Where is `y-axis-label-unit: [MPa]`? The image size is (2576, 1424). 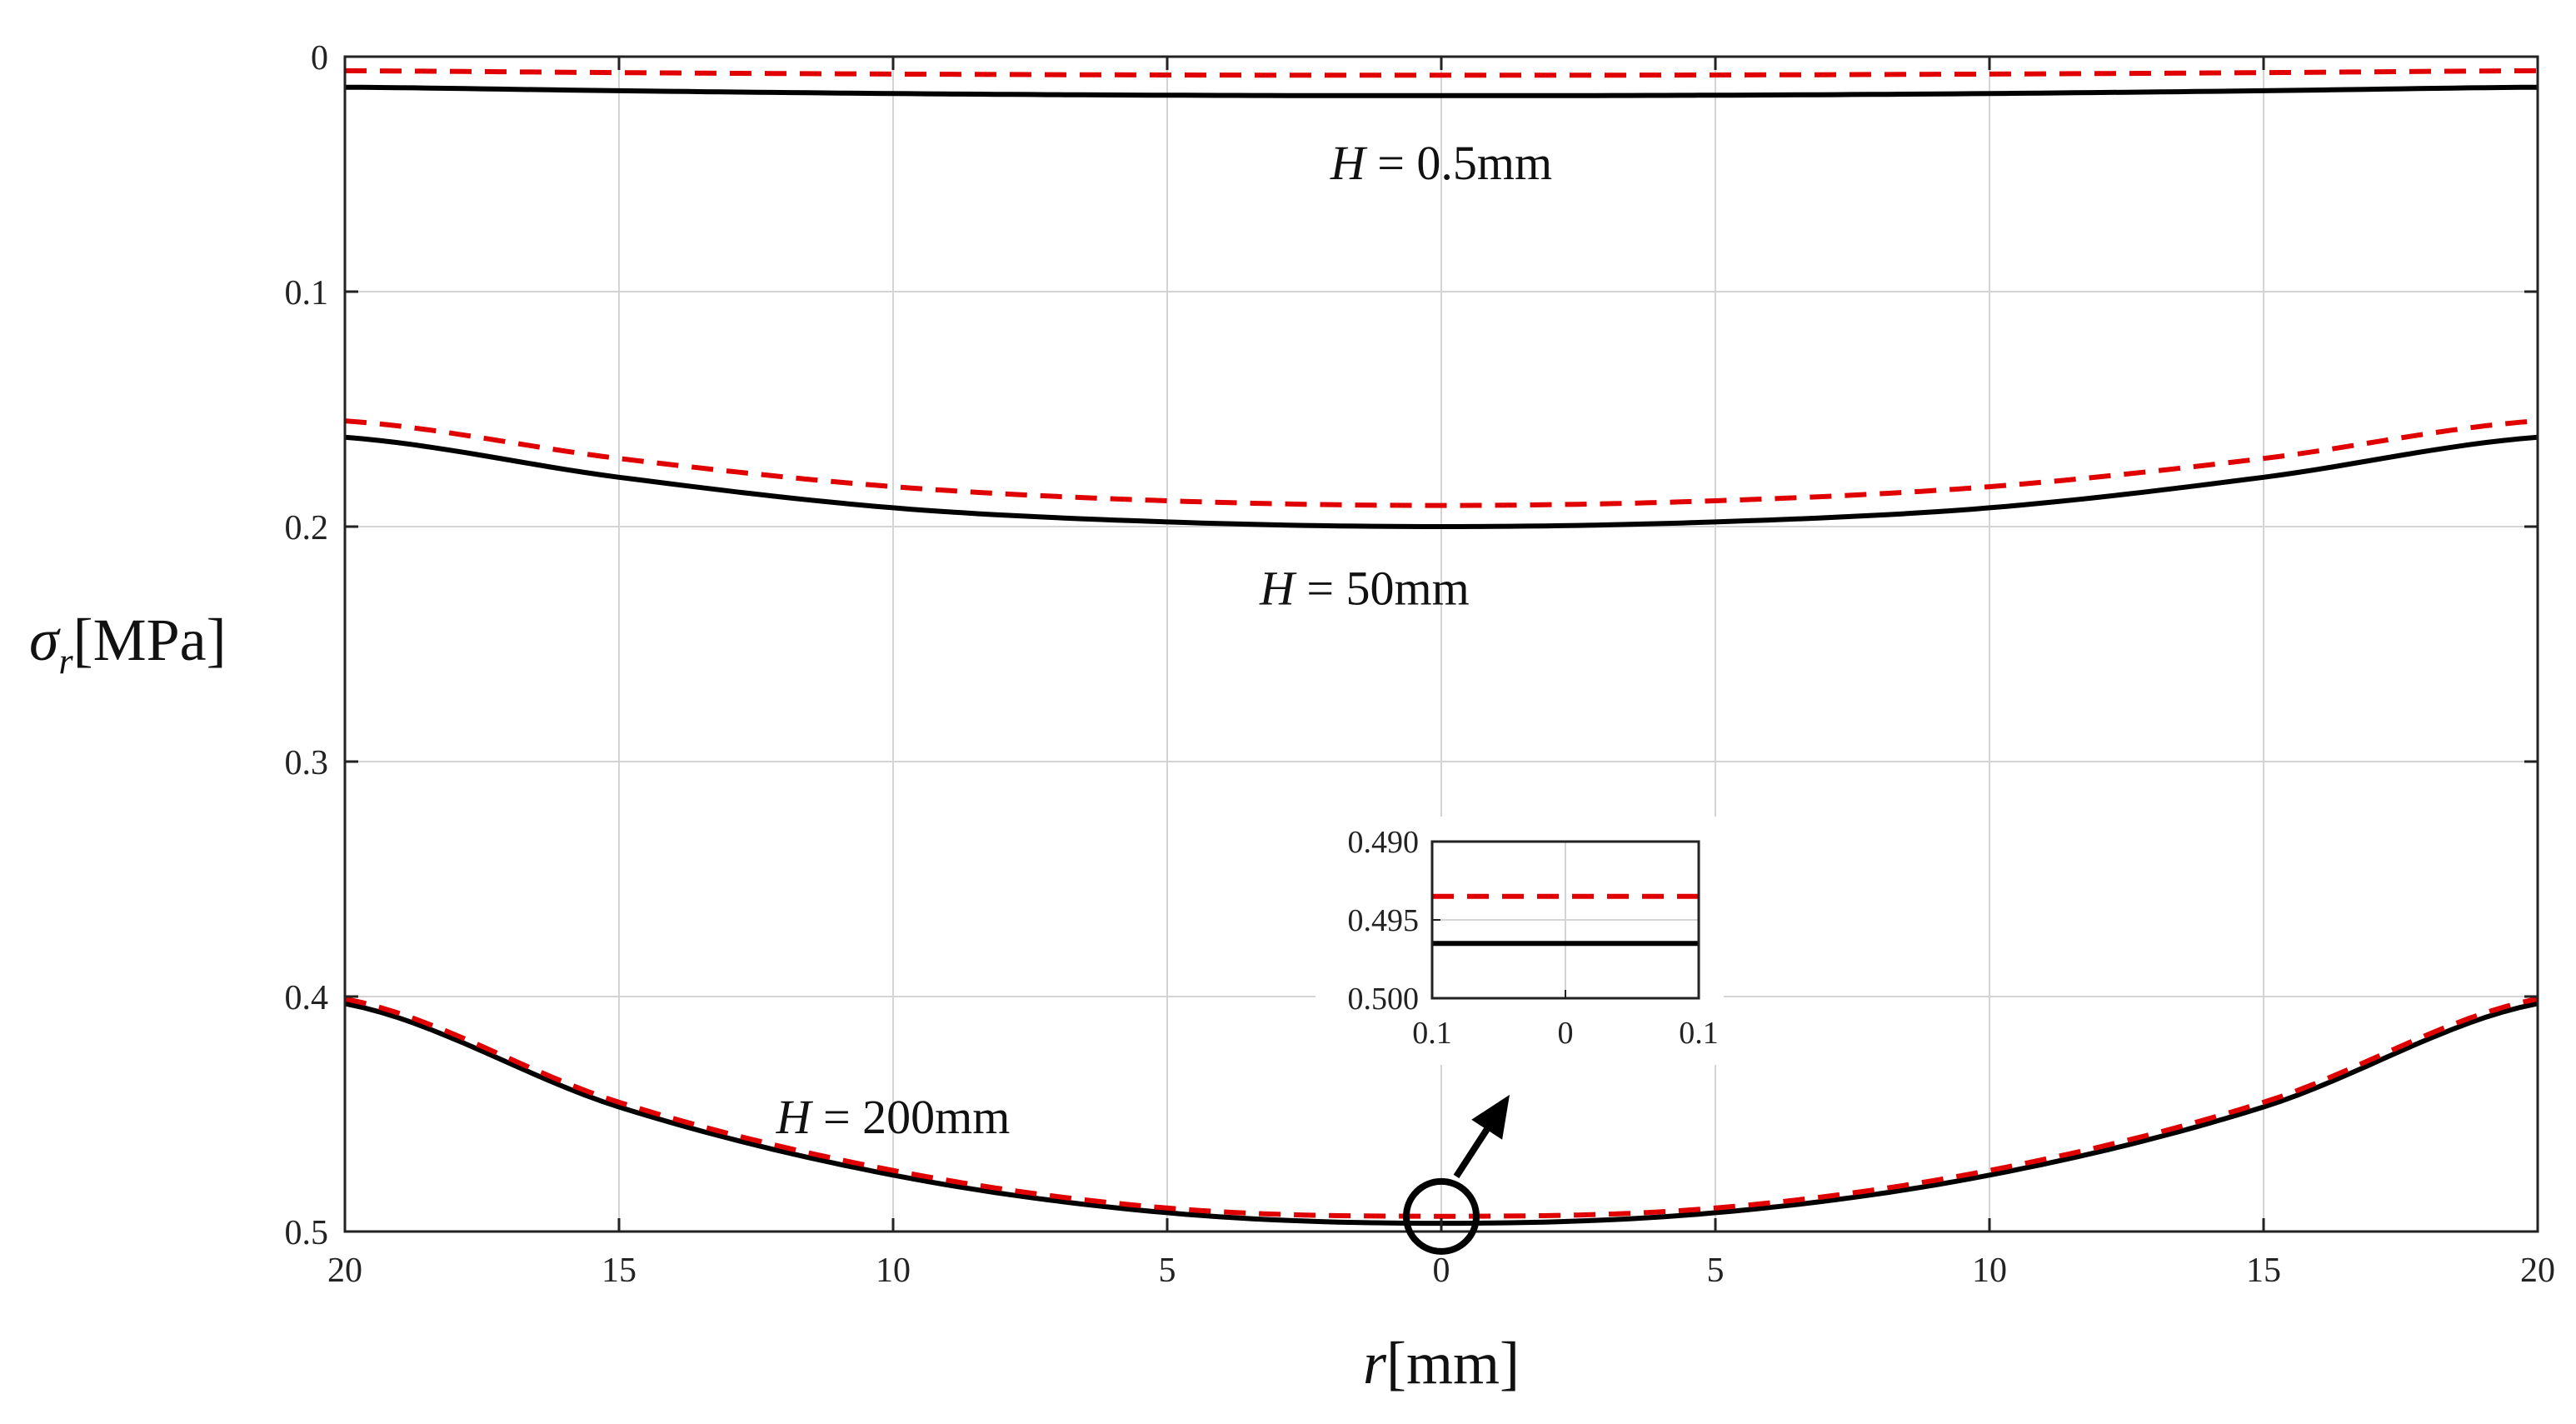
y-axis-label-unit: [MPa] is located at coordinates (150, 640).